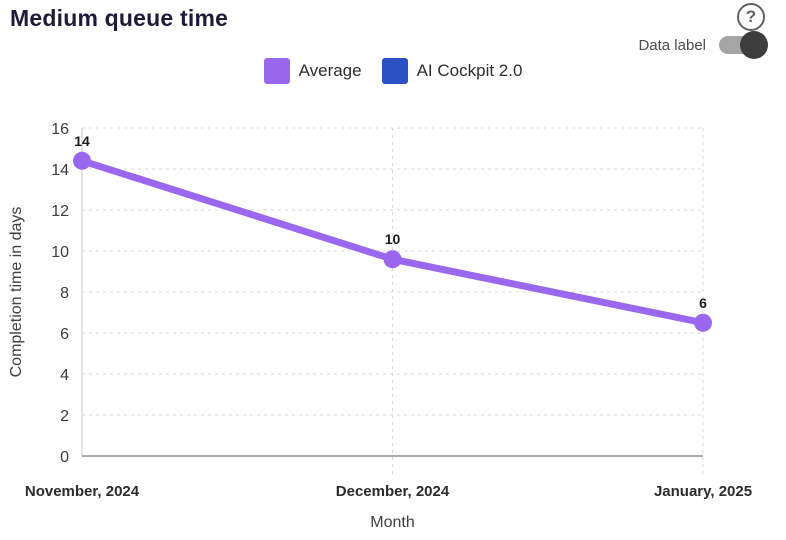 The image size is (786, 540). I want to click on legend-label-average: Average, so click(330, 70).